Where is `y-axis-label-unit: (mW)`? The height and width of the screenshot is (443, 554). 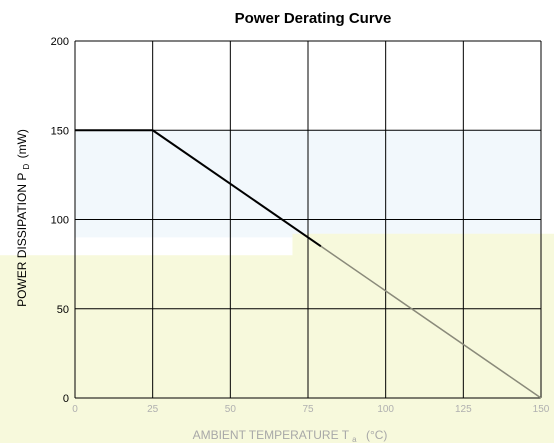 y-axis-label-unit: (mW) is located at coordinates (22, 143).